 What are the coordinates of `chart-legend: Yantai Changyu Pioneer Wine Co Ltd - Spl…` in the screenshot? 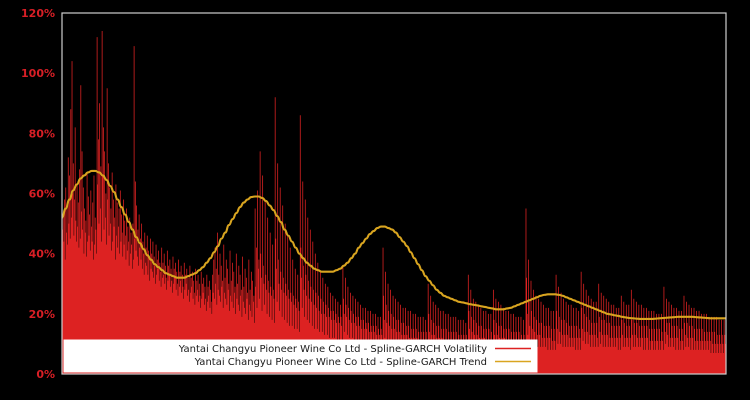 It's located at (300, 356).